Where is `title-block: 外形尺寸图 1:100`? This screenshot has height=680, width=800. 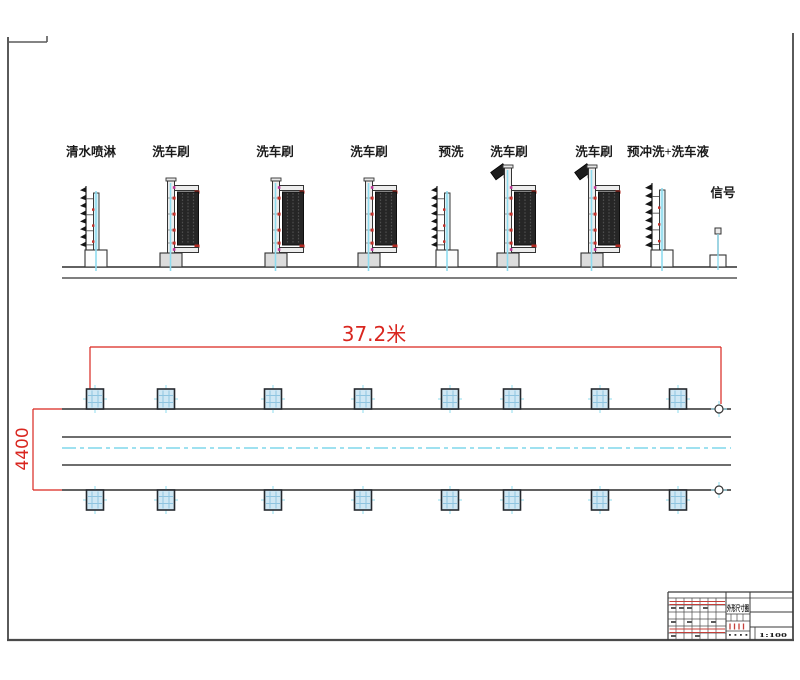 title-block: 外形尺寸图 1:100 is located at coordinates (730, 615).